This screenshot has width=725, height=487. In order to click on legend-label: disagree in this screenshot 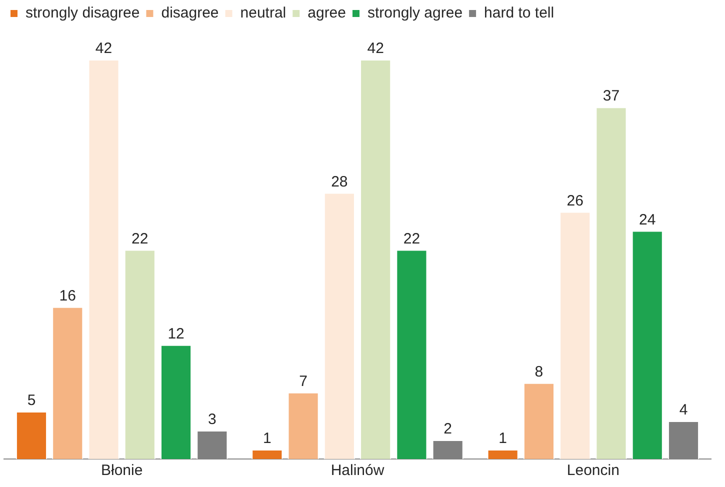, I will do `click(190, 13)`.